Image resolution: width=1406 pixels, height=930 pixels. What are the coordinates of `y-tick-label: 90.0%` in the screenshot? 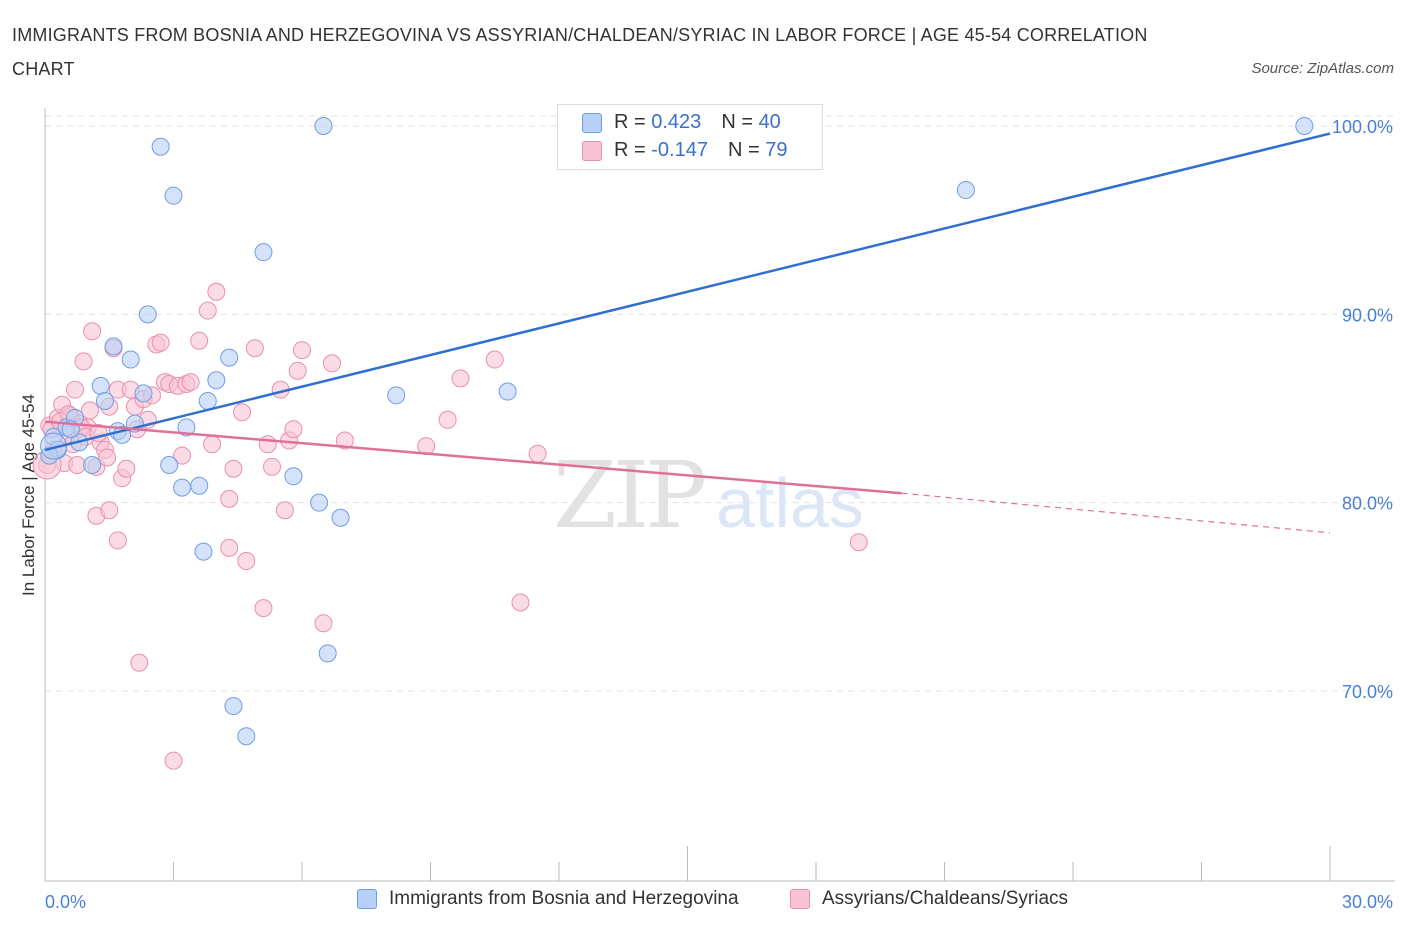 It's located at (1367, 315).